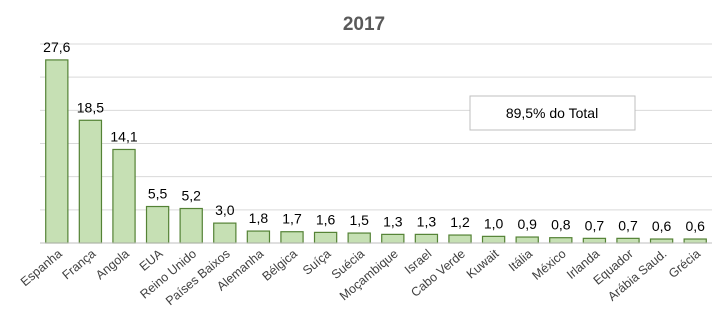 The height and width of the screenshot is (330, 712). What do you see at coordinates (191, 196) in the screenshot?
I see `data-label: 5,2` at bounding box center [191, 196].